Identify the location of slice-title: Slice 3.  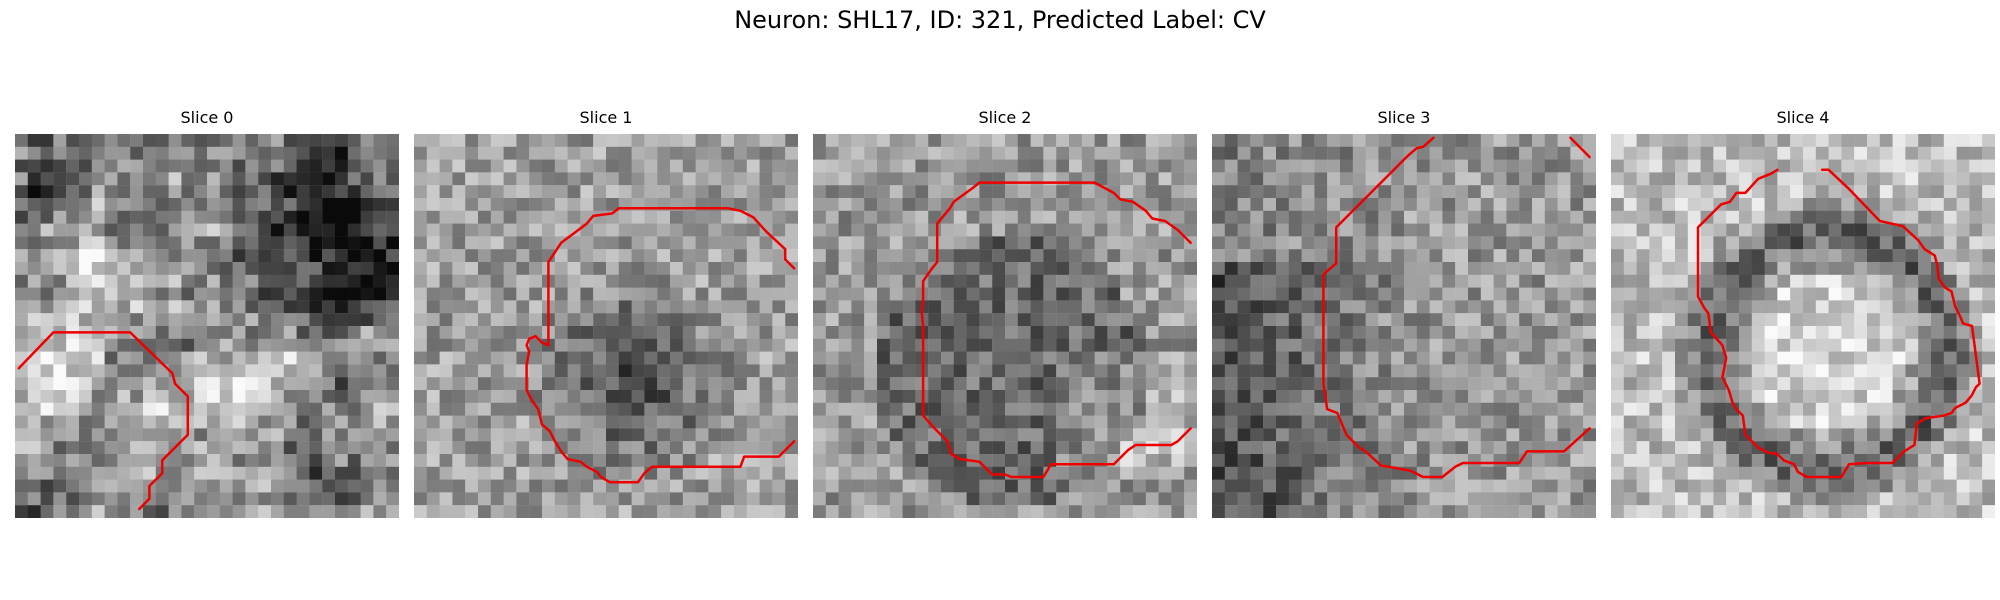
(1404, 117).